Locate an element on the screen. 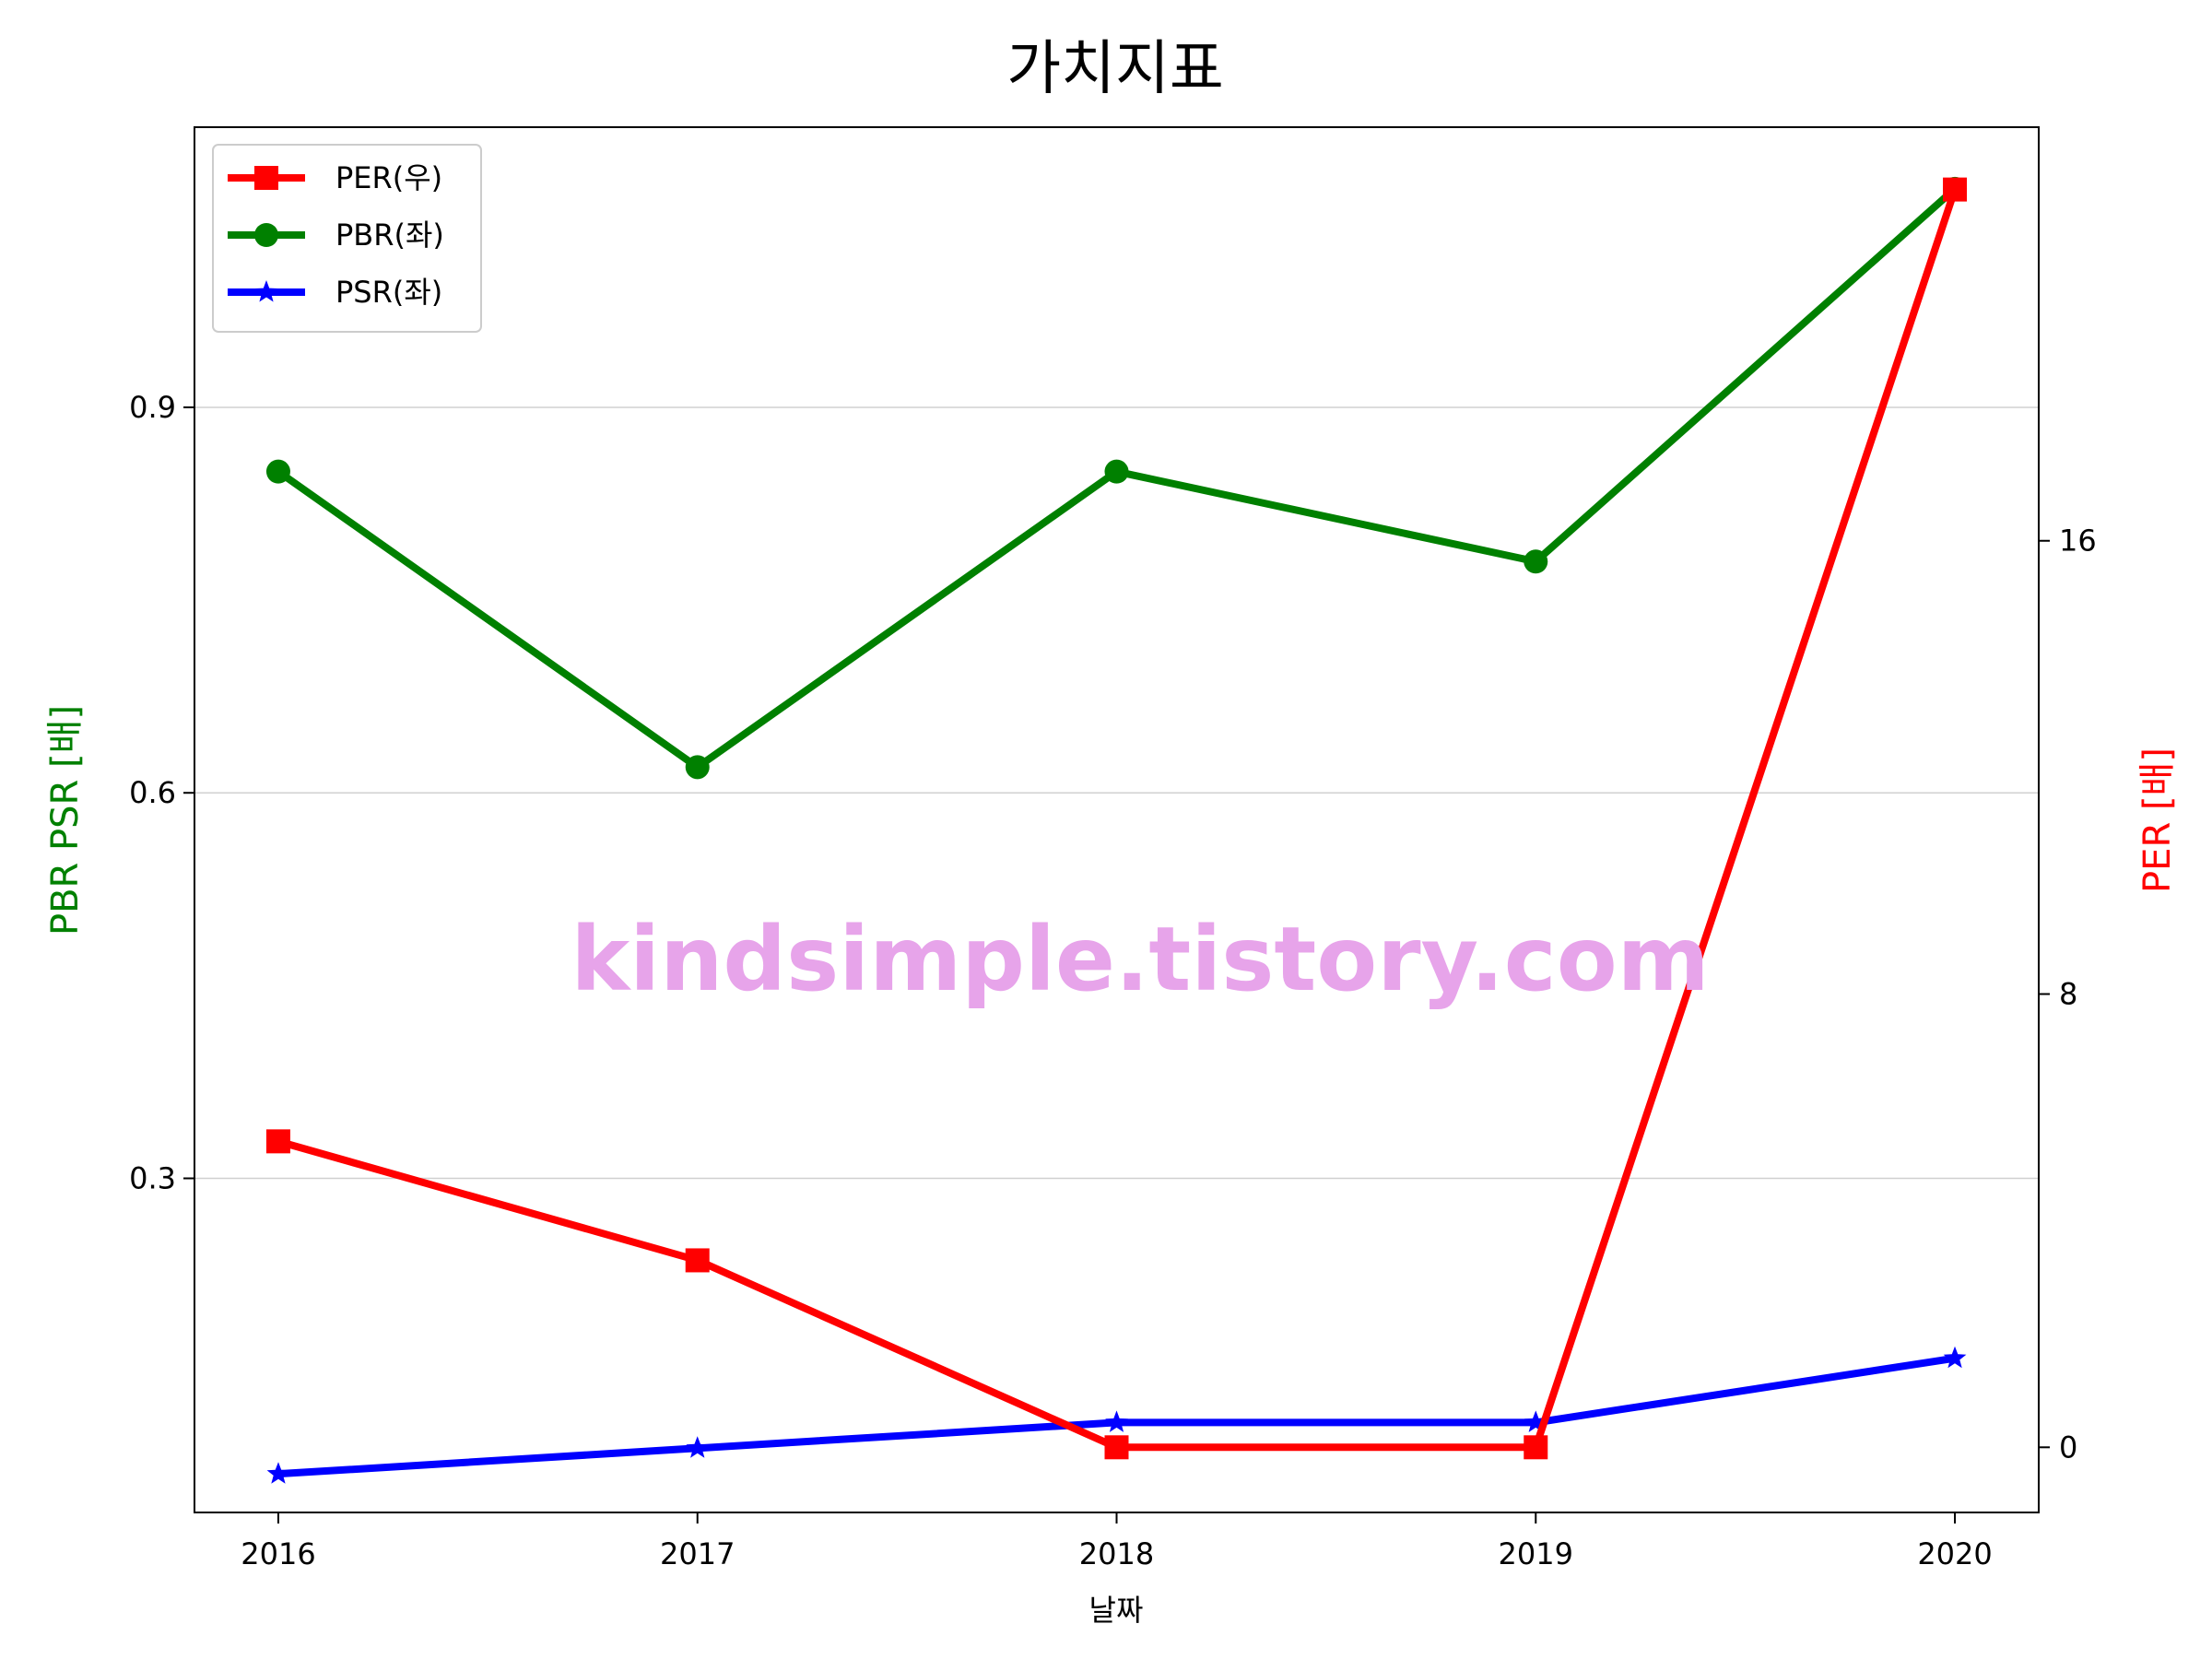 The height and width of the screenshot is (1659, 2212). x-axis-ticks: 2016 2017 2018 2019 2020 is located at coordinates (1117, 1541).